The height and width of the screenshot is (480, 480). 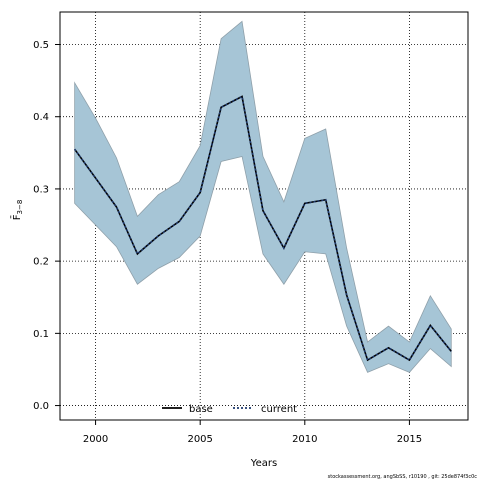 I want to click on y-tick-label: 0.0, so click(x=41, y=406).